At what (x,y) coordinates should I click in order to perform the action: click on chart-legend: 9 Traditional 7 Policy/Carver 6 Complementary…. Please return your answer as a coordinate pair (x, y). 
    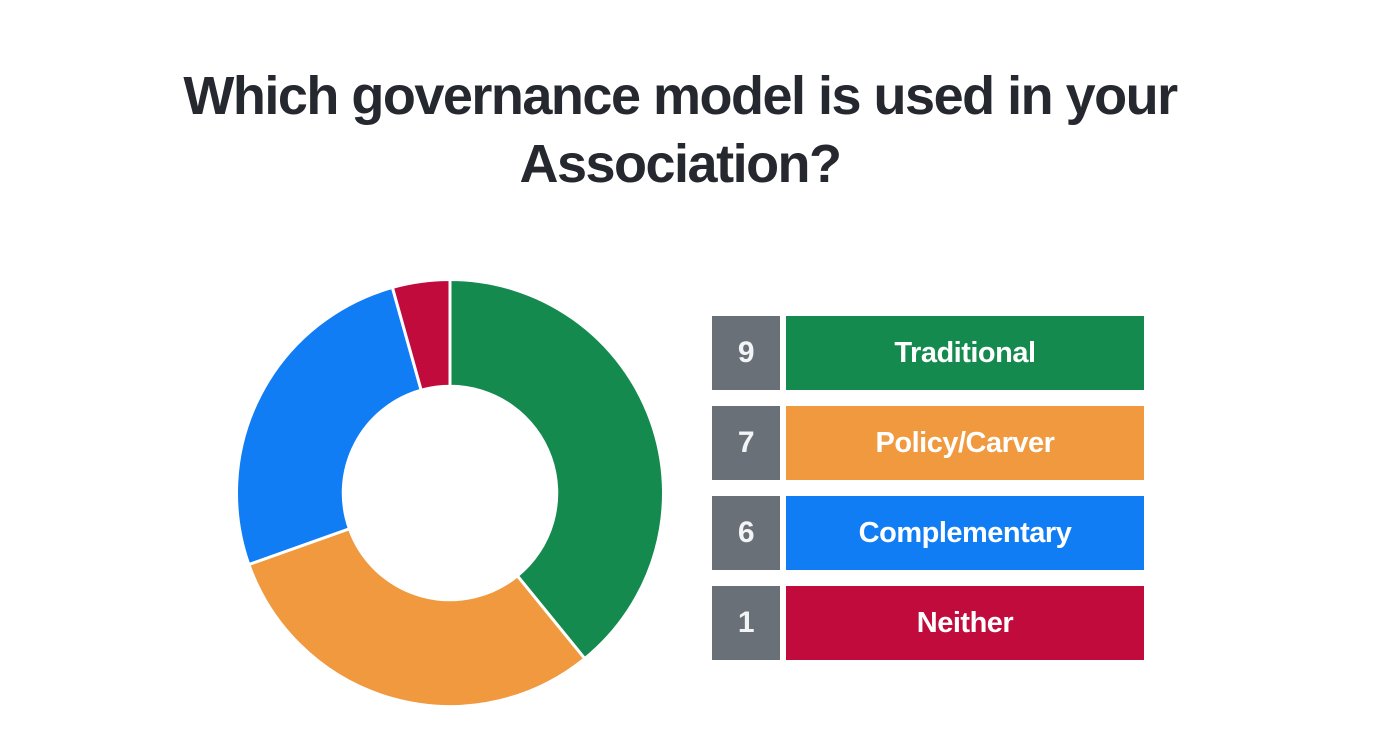
    Looking at the image, I should click on (928, 488).